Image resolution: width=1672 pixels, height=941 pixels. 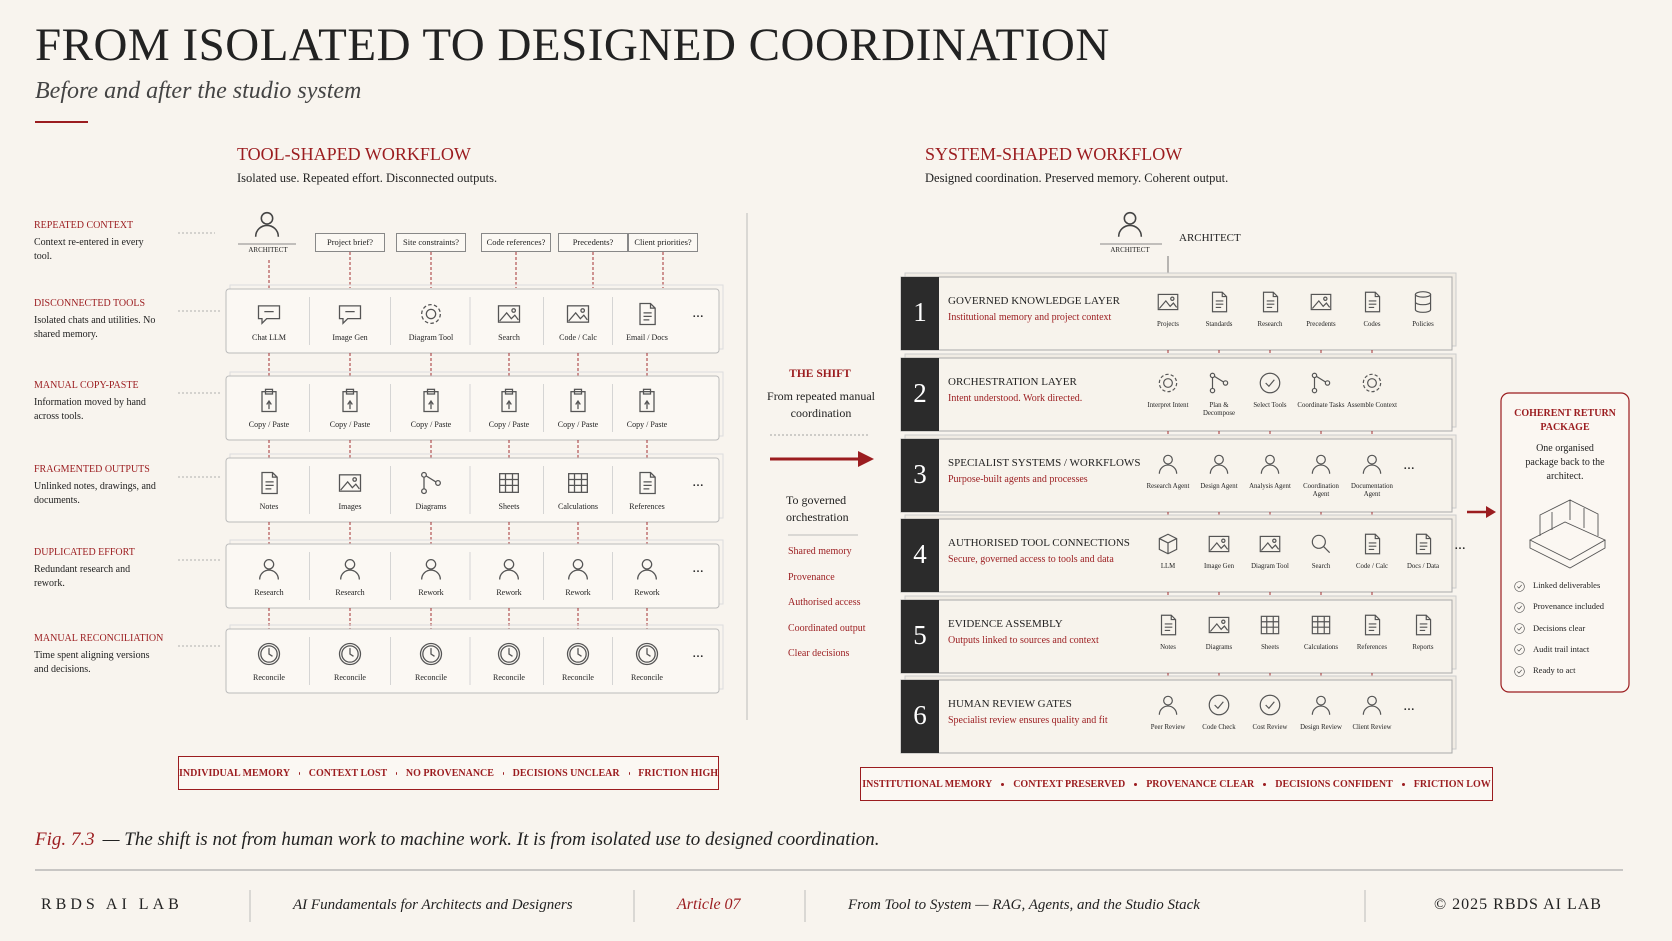 What do you see at coordinates (920, 635) in the screenshot?
I see `layer-number: 5` at bounding box center [920, 635].